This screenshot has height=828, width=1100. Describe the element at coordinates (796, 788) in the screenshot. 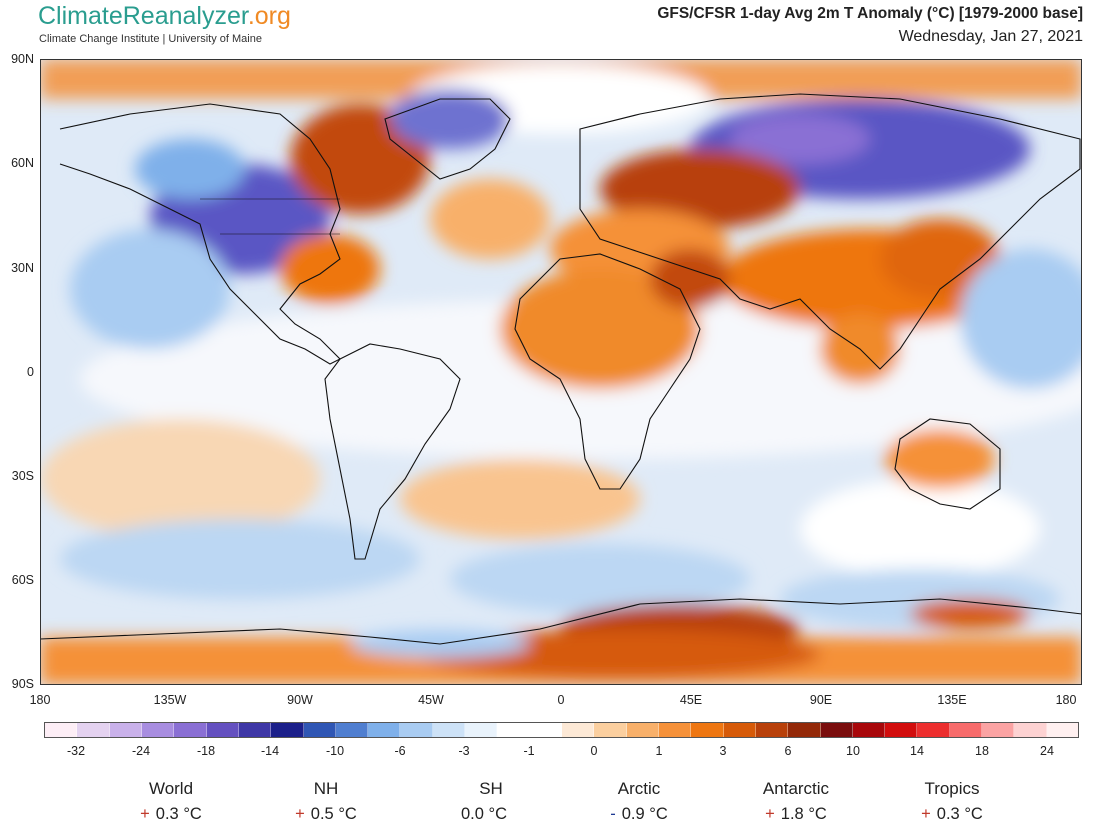

I see `region-name-antarctic: Antarctic` at that location.